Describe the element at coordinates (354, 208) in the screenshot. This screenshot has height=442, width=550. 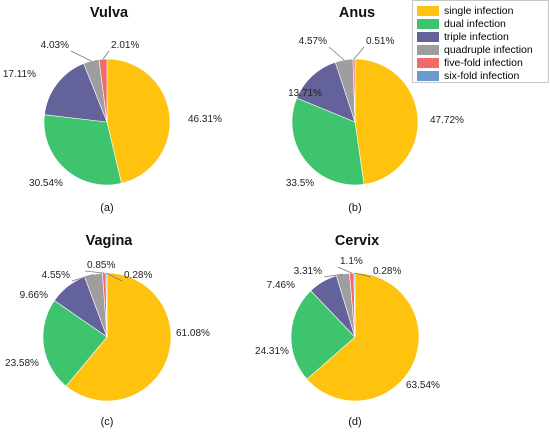
I see `pie-caption: (b)` at that location.